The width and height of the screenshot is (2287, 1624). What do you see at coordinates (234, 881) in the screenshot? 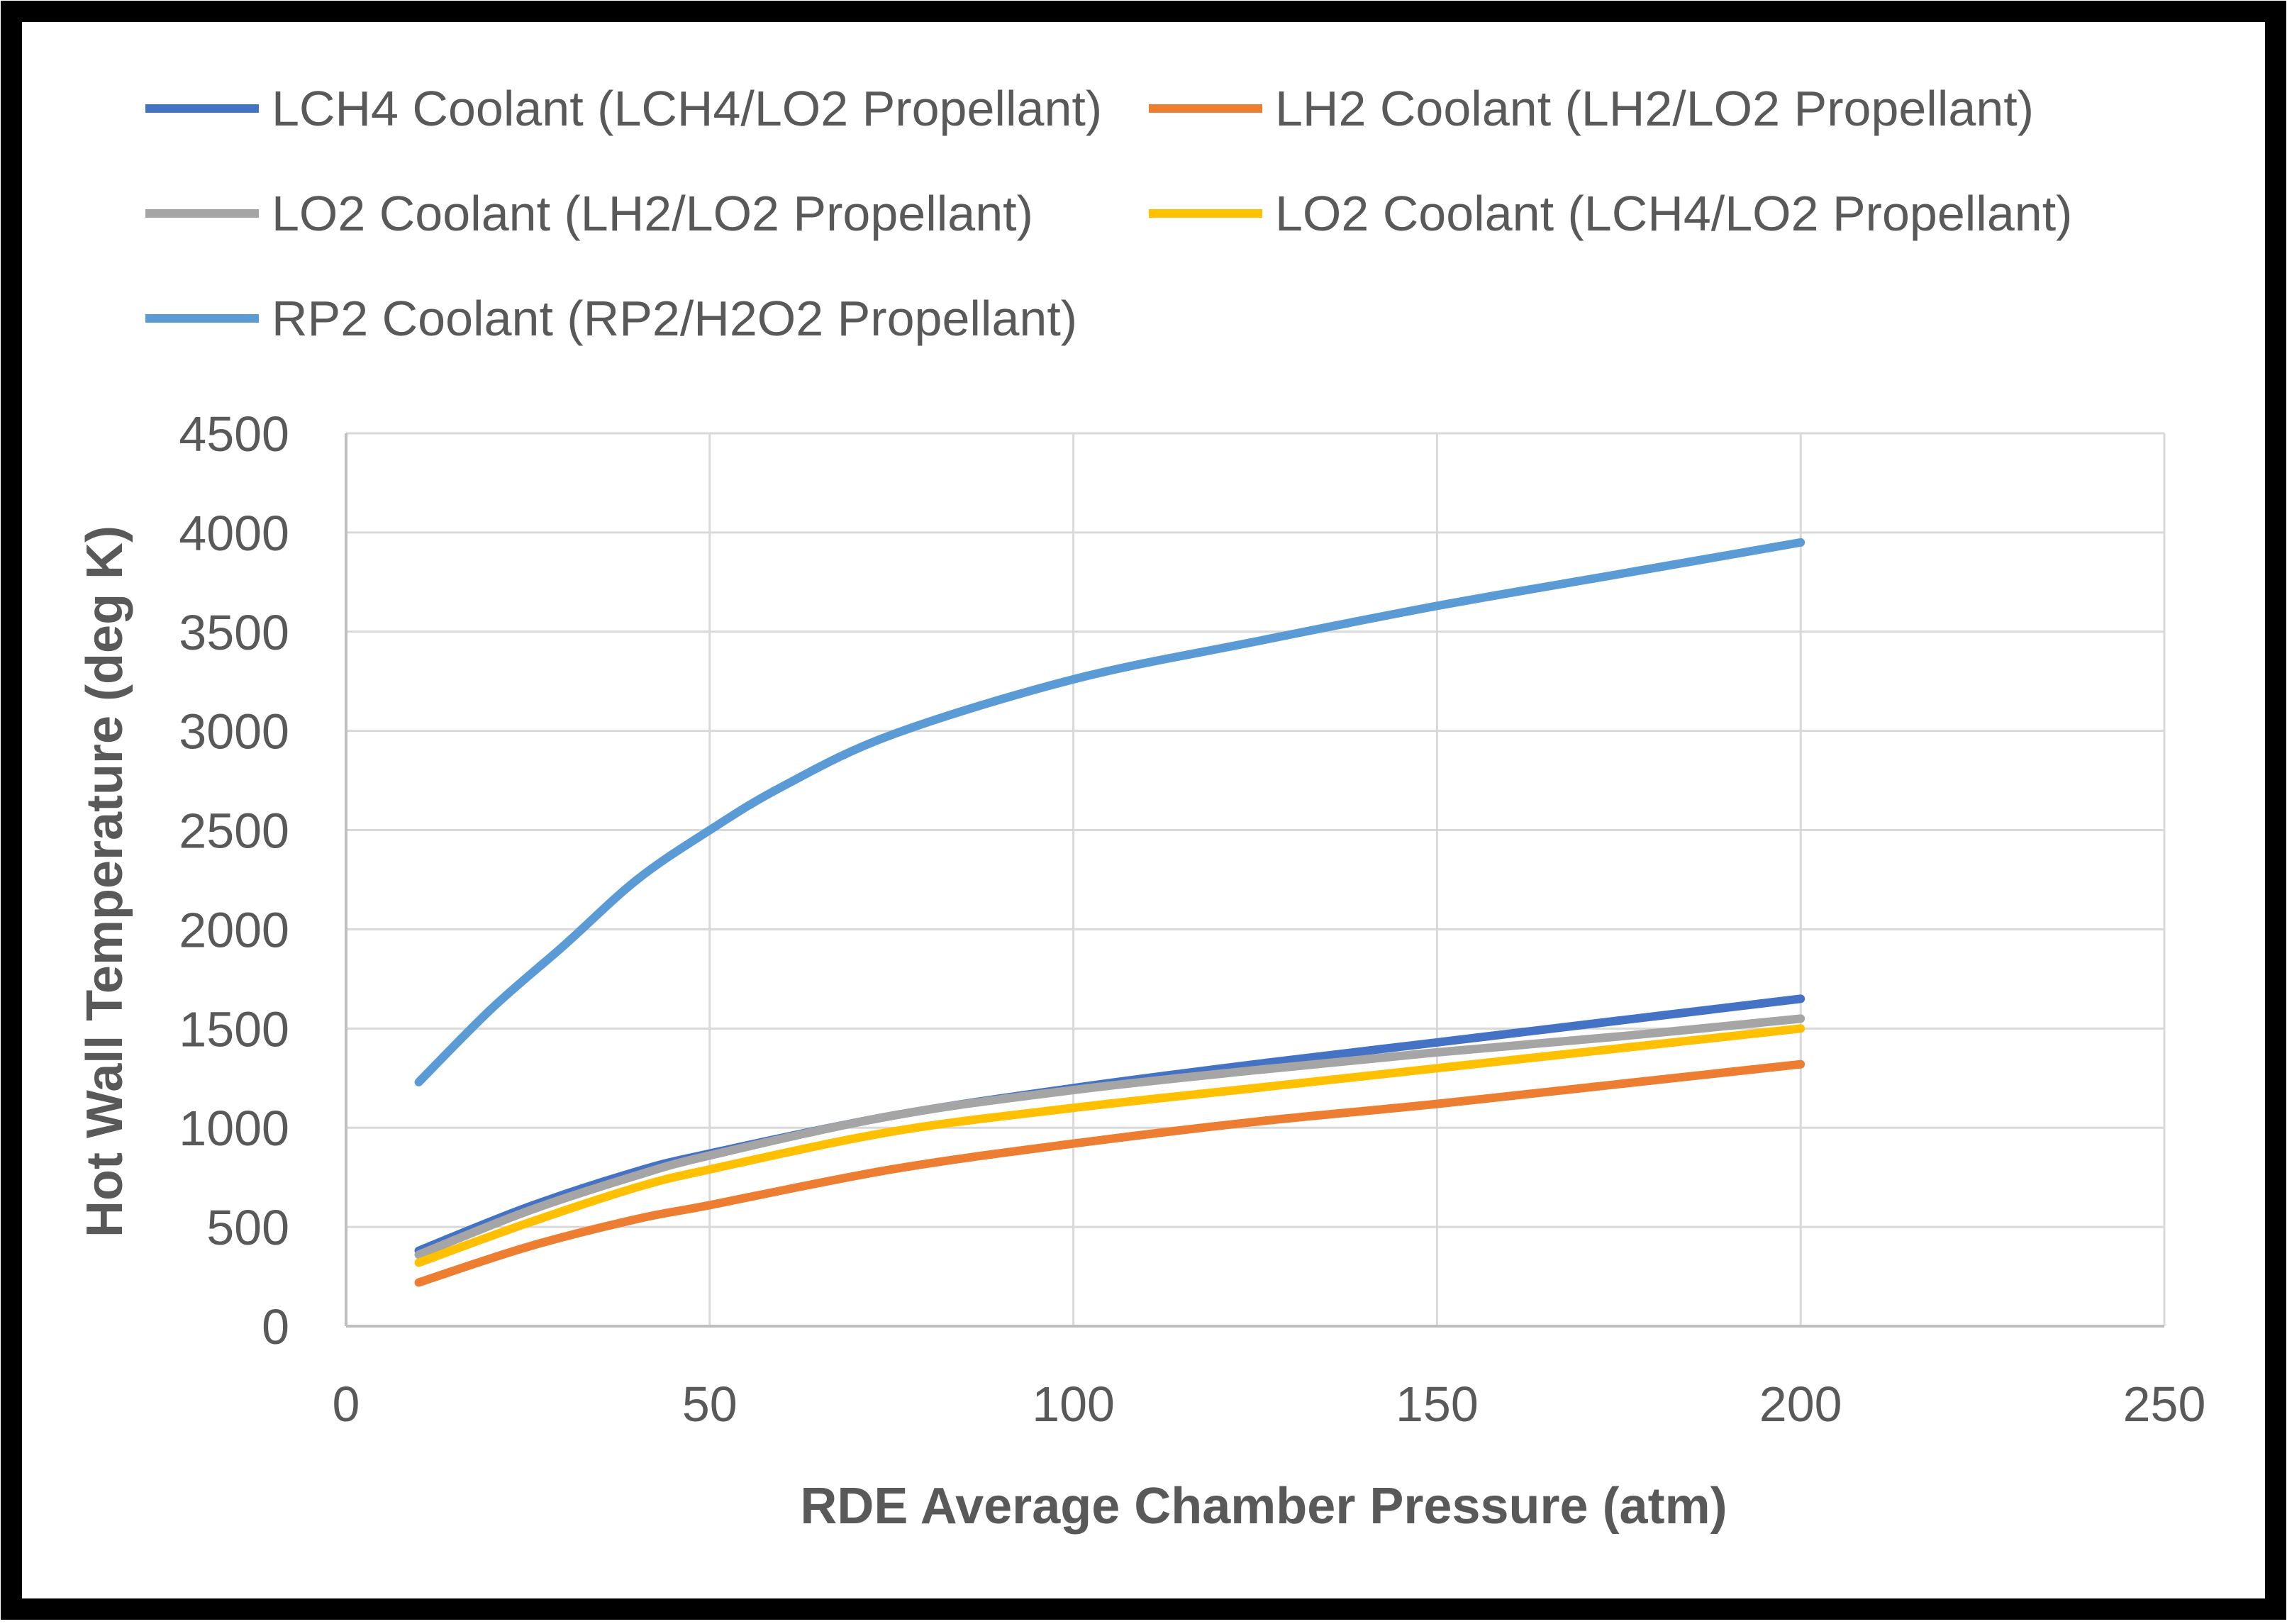
I see `y-tick-labels: 0 500 1000 1500 2000 2500 3000 3500 4000 4500` at bounding box center [234, 881].